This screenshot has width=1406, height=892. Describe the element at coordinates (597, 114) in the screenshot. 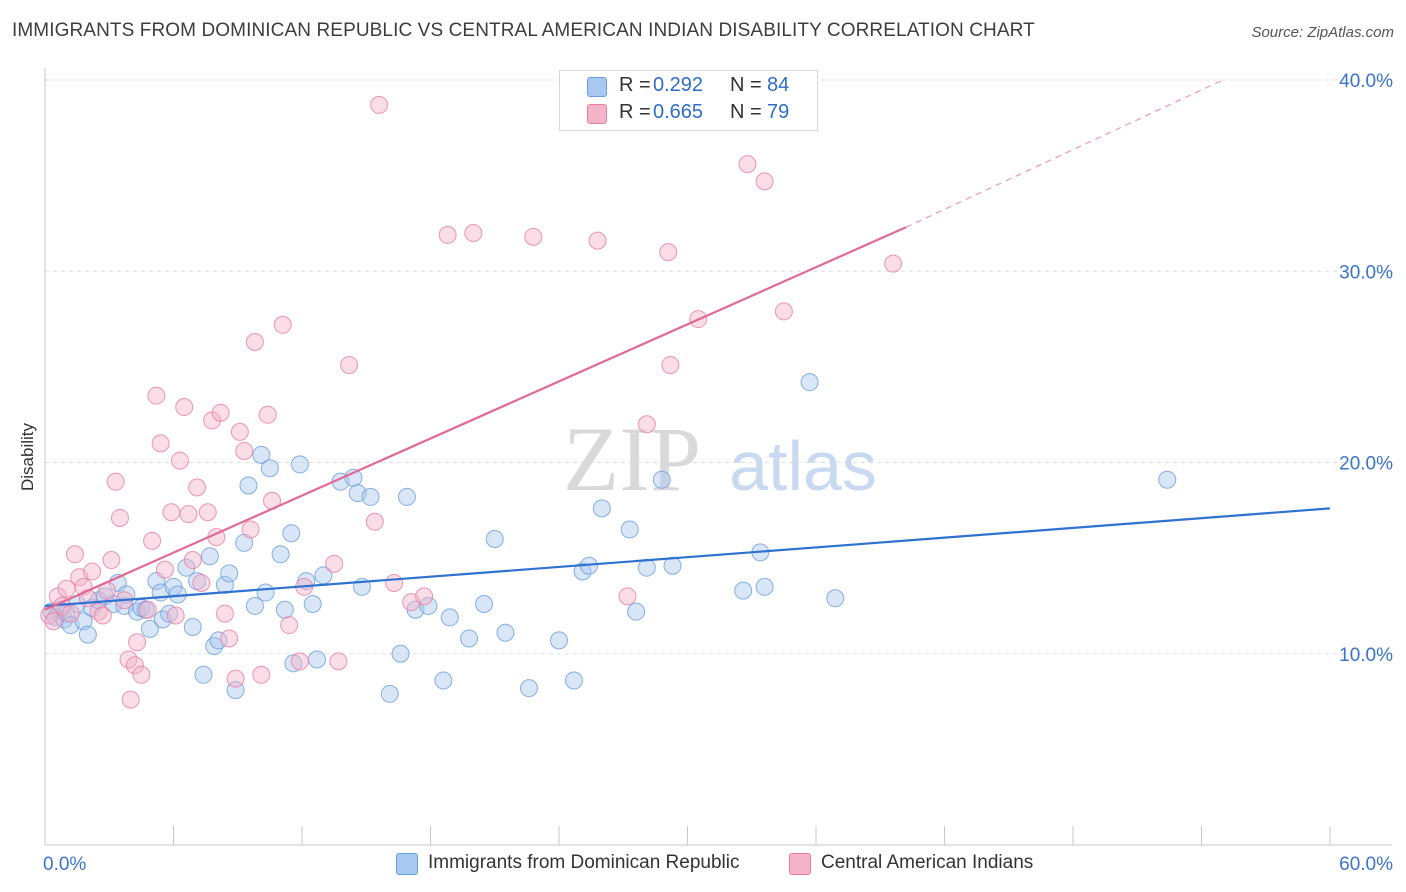

I see `legend-swatch-pink` at that location.